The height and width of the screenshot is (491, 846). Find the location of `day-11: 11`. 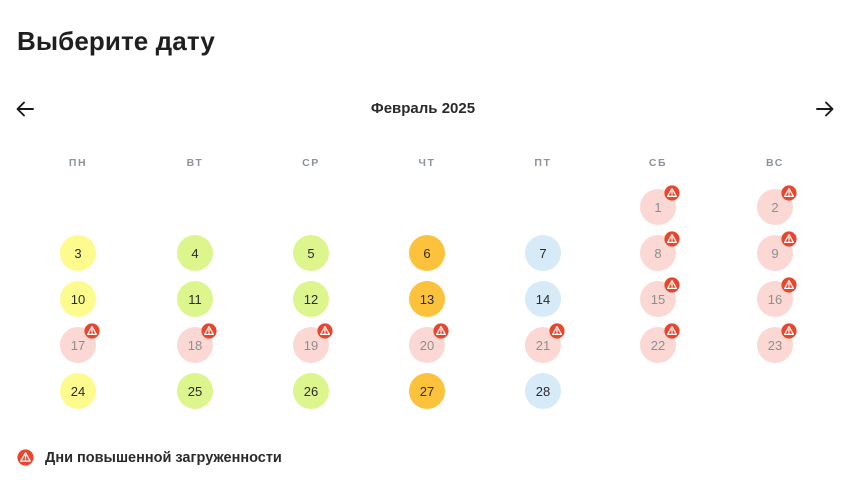

day-11: 11 is located at coordinates (195, 299).